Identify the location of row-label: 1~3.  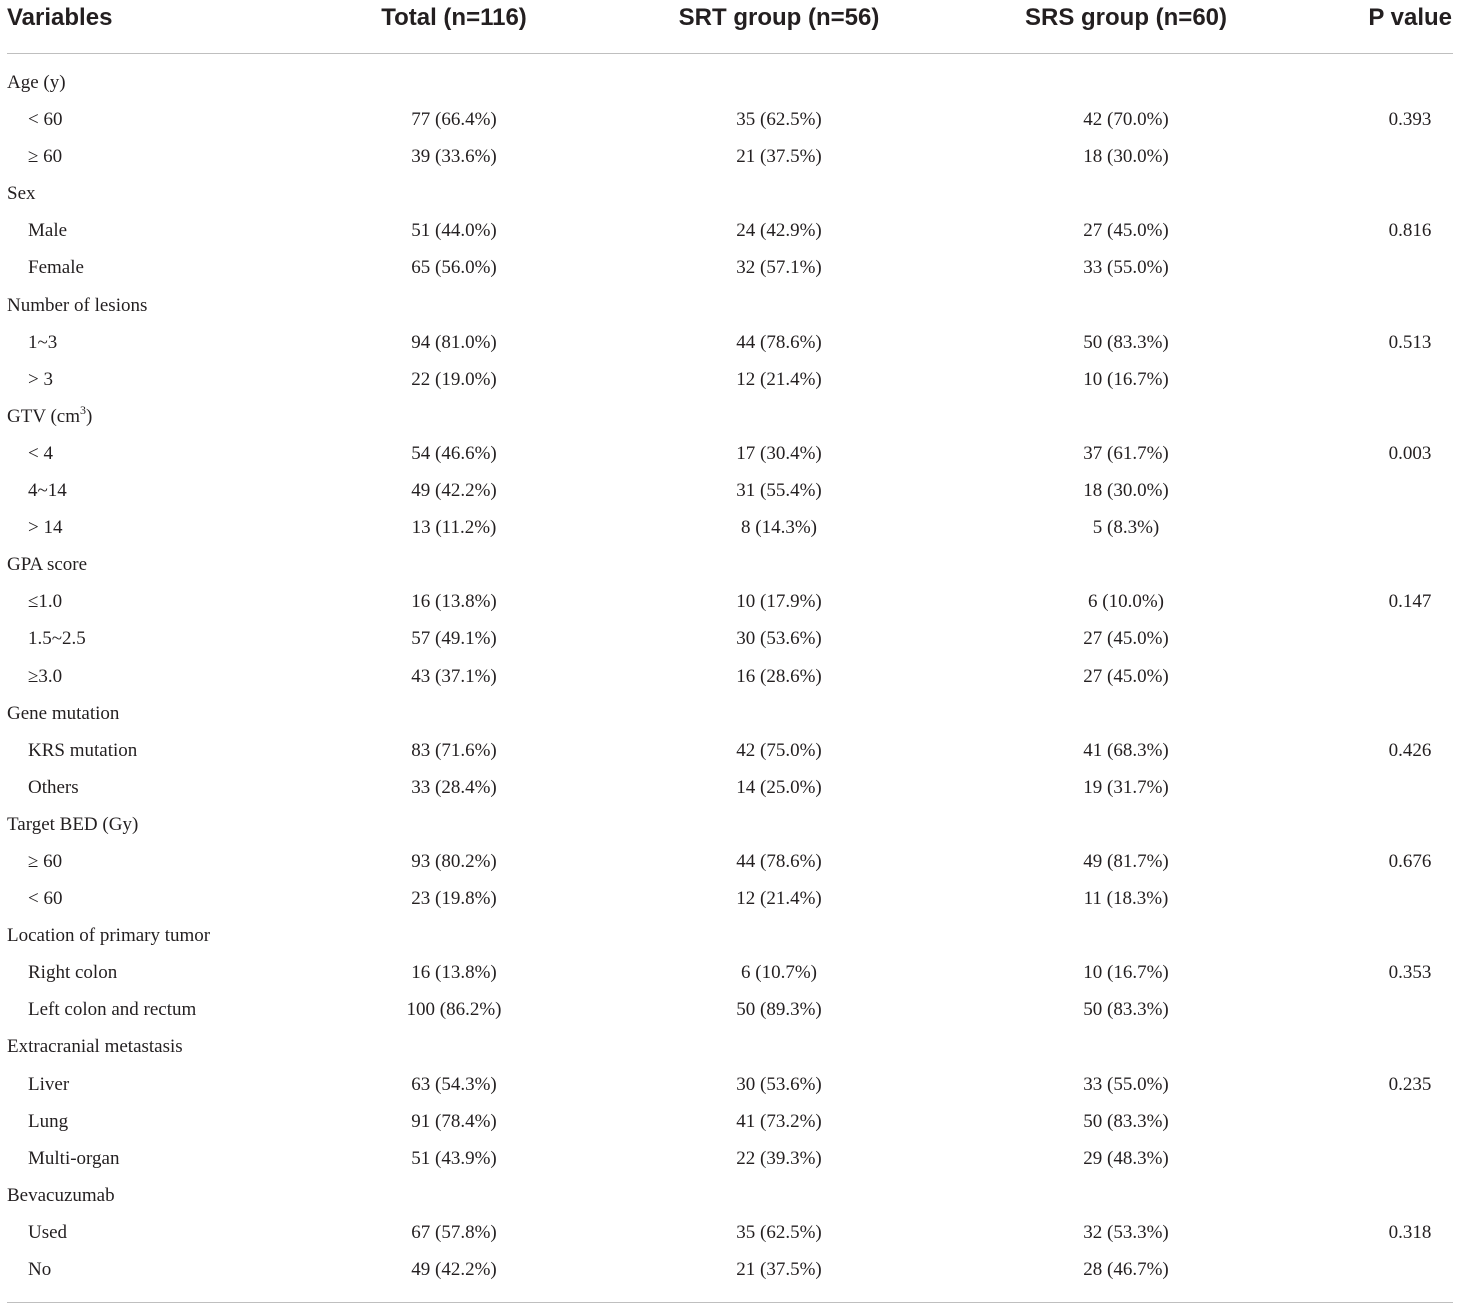
(43, 342).